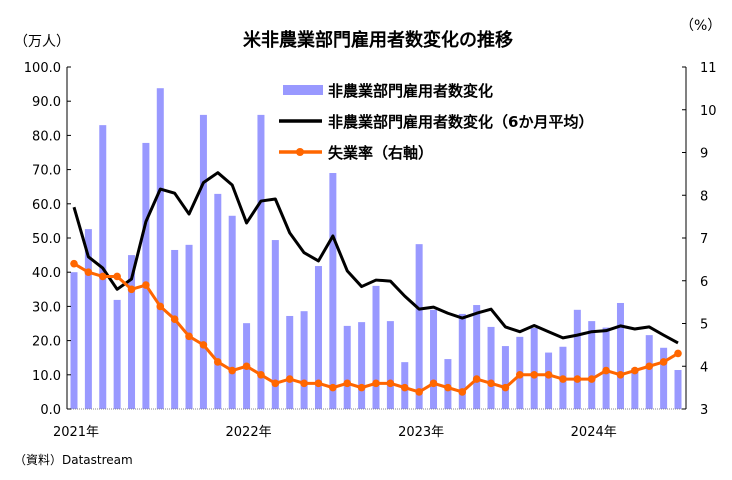 The height and width of the screenshot is (480, 732). Describe the element at coordinates (42, 68) in the screenshot. I see `left-tick-label: 100.0` at that location.